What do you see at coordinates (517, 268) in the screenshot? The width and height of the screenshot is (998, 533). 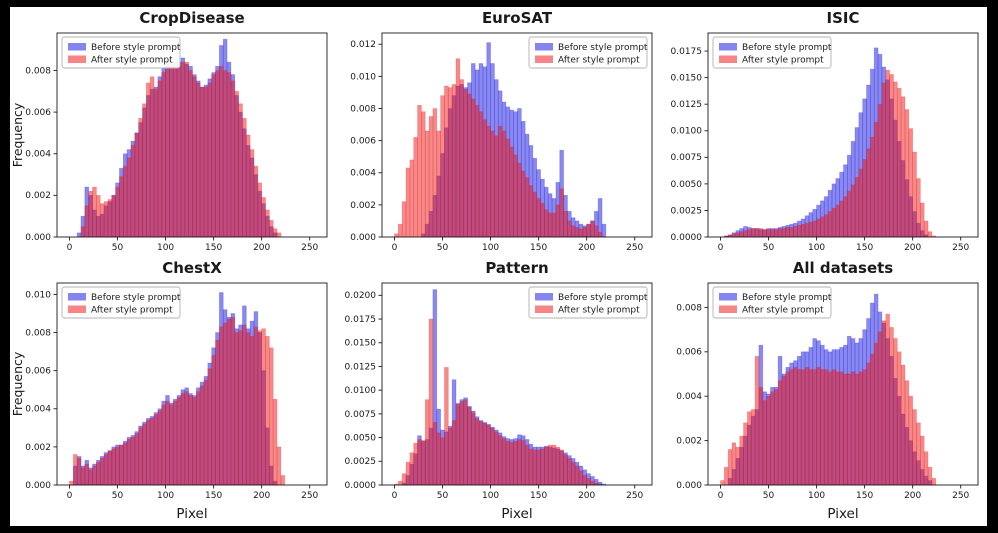 I see `plot-title: Pattern` at bounding box center [517, 268].